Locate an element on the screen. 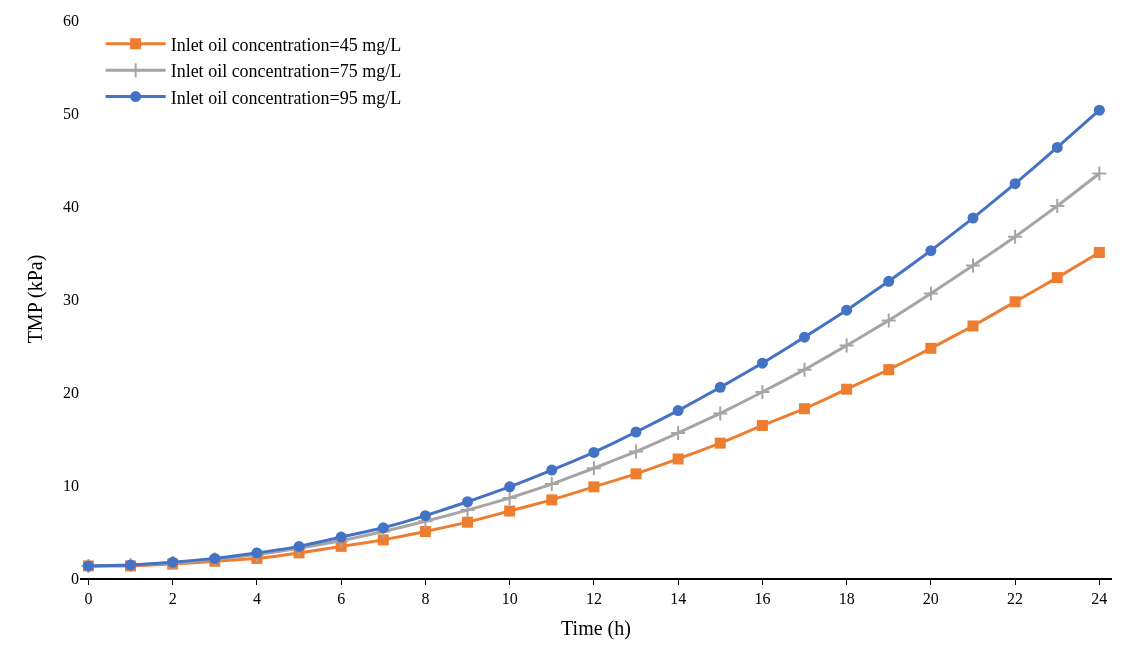 The image size is (1132, 653). x-tick-label: 0 is located at coordinates (88, 598).